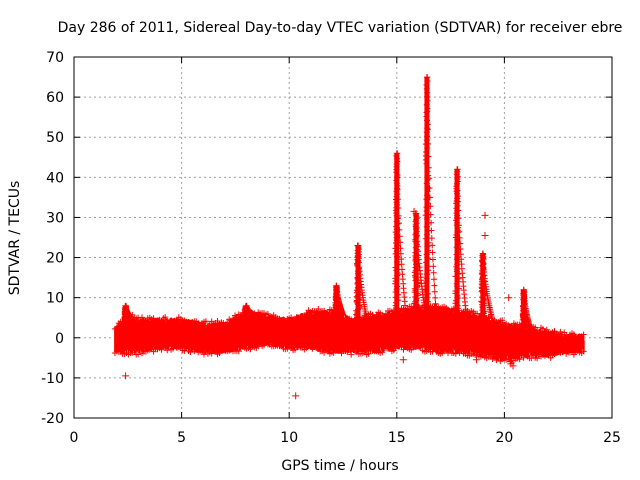  What do you see at coordinates (349, 333) in the screenshot?
I see `data-band` at bounding box center [349, 333].